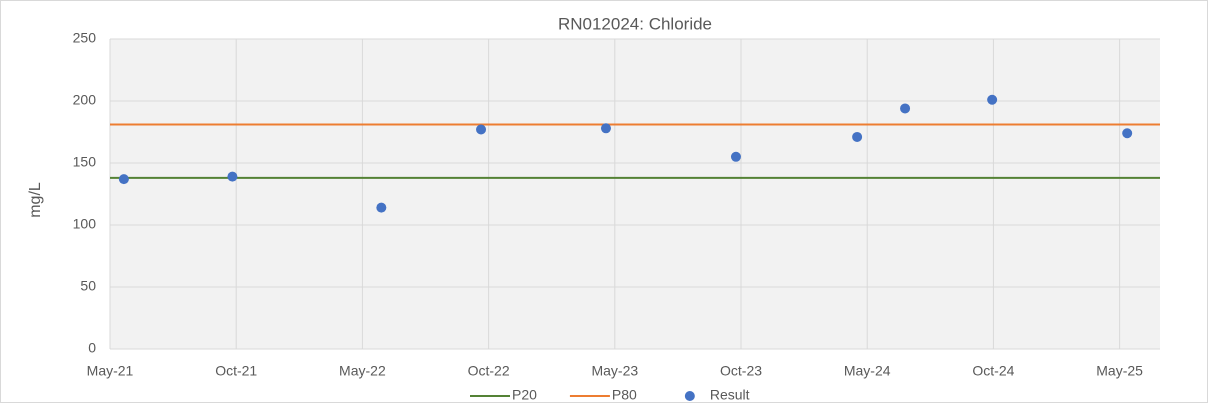 This screenshot has height=403, width=1208. What do you see at coordinates (85, 100) in the screenshot?
I see `y-tick-label: 200` at bounding box center [85, 100].